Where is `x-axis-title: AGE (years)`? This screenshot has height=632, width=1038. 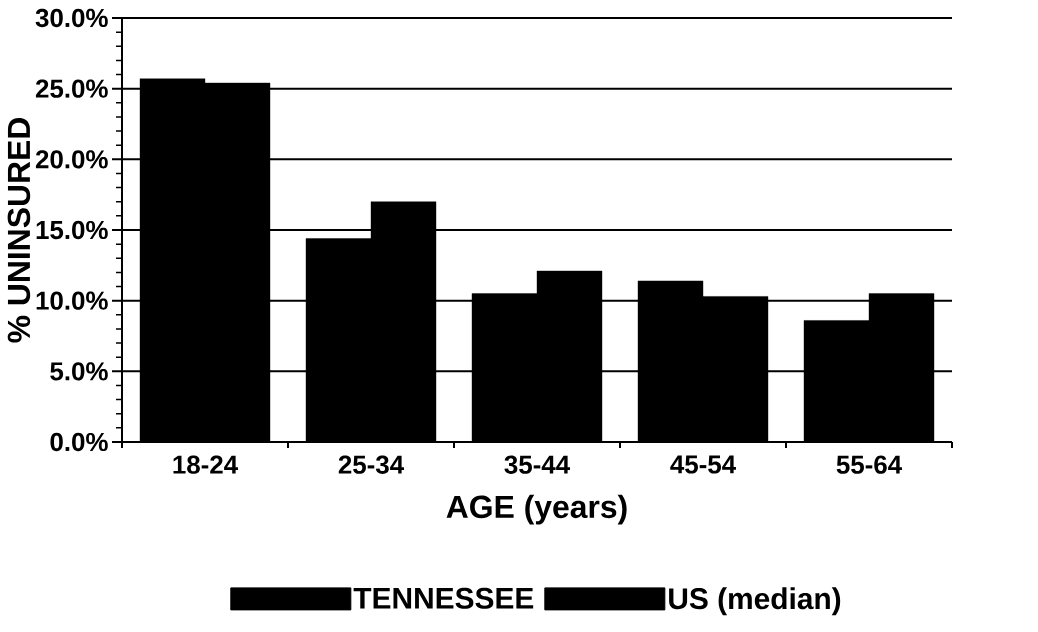
x-axis-title: AGE (years) is located at coordinates (536, 509).